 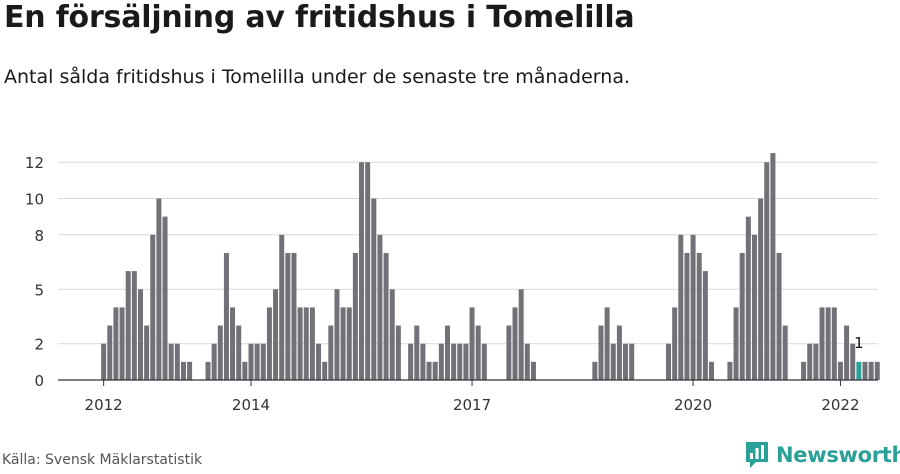 I want to click on x-tick-label: 2022, so click(x=840, y=405).